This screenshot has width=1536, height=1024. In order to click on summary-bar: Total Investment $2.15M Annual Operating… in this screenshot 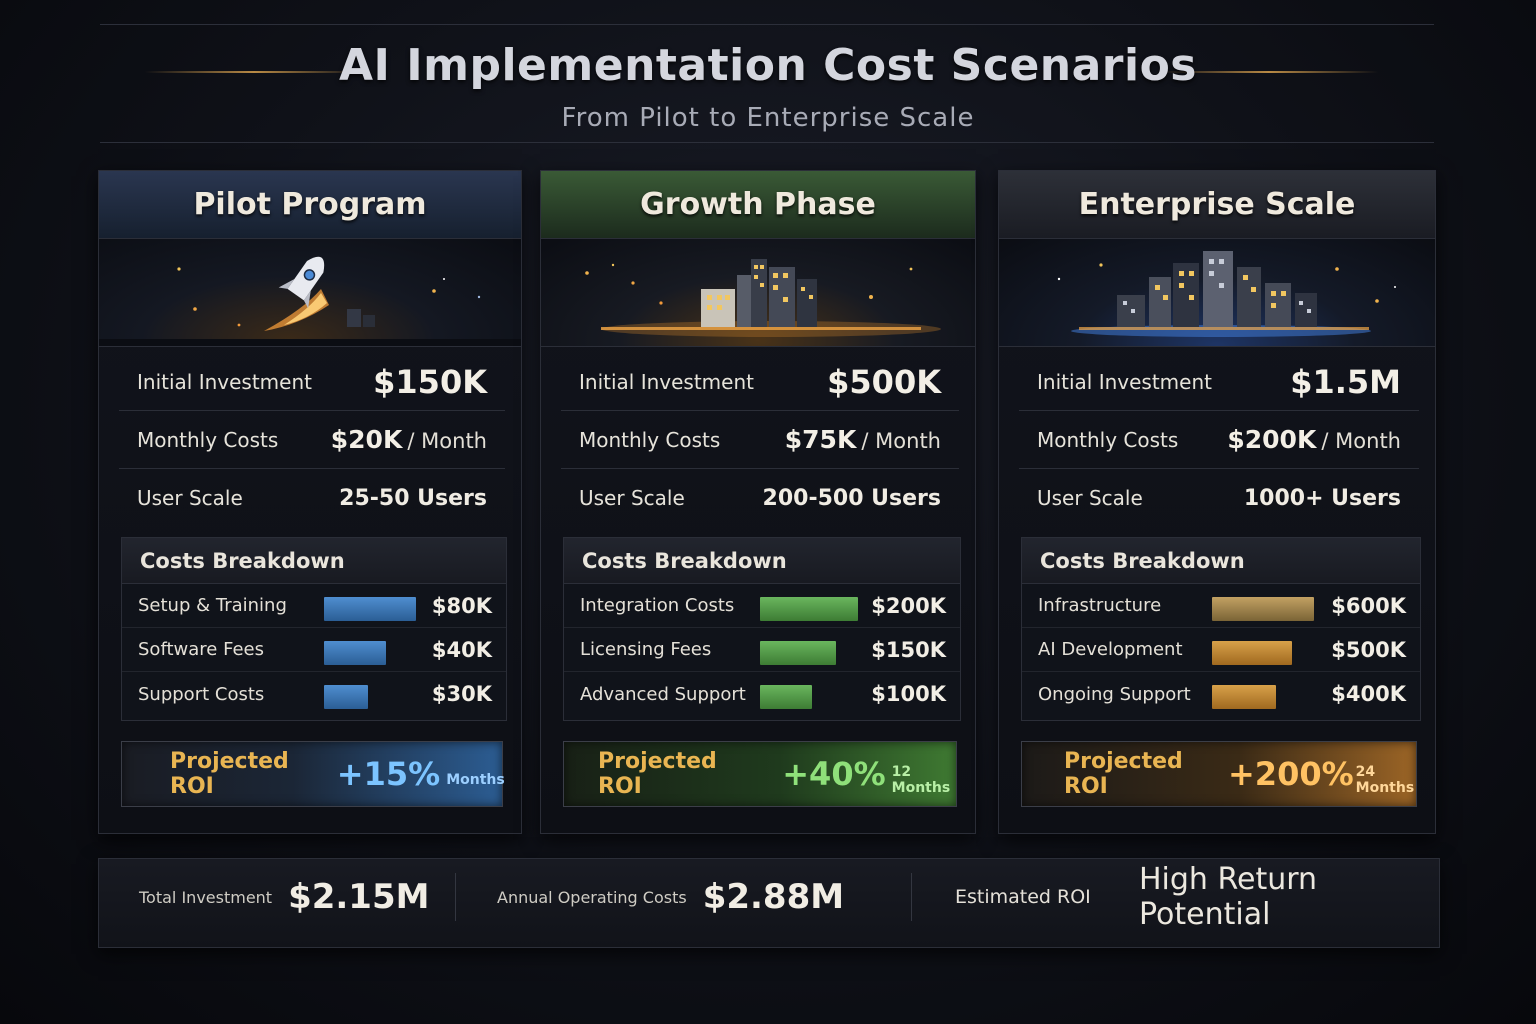, I will do `click(769, 903)`.